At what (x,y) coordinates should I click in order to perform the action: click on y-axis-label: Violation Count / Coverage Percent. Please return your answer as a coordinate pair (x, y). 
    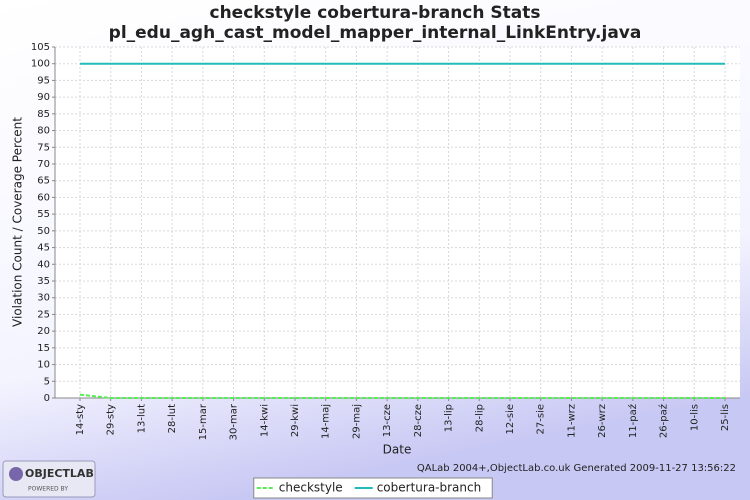
    Looking at the image, I should click on (18, 222).